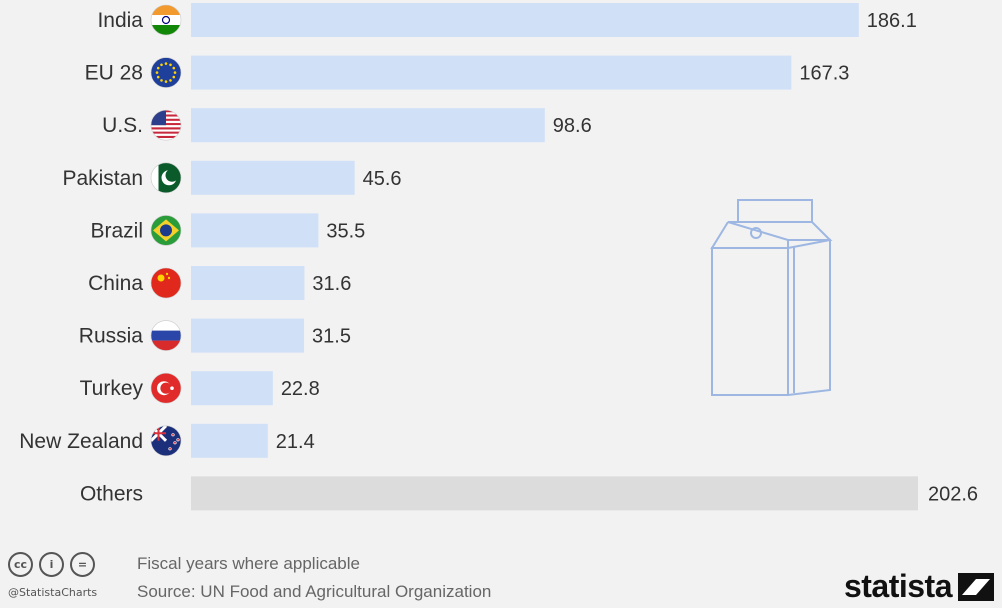 This screenshot has height=608, width=1002. I want to click on bar-row-russia: Russia 31.5, so click(215, 335).